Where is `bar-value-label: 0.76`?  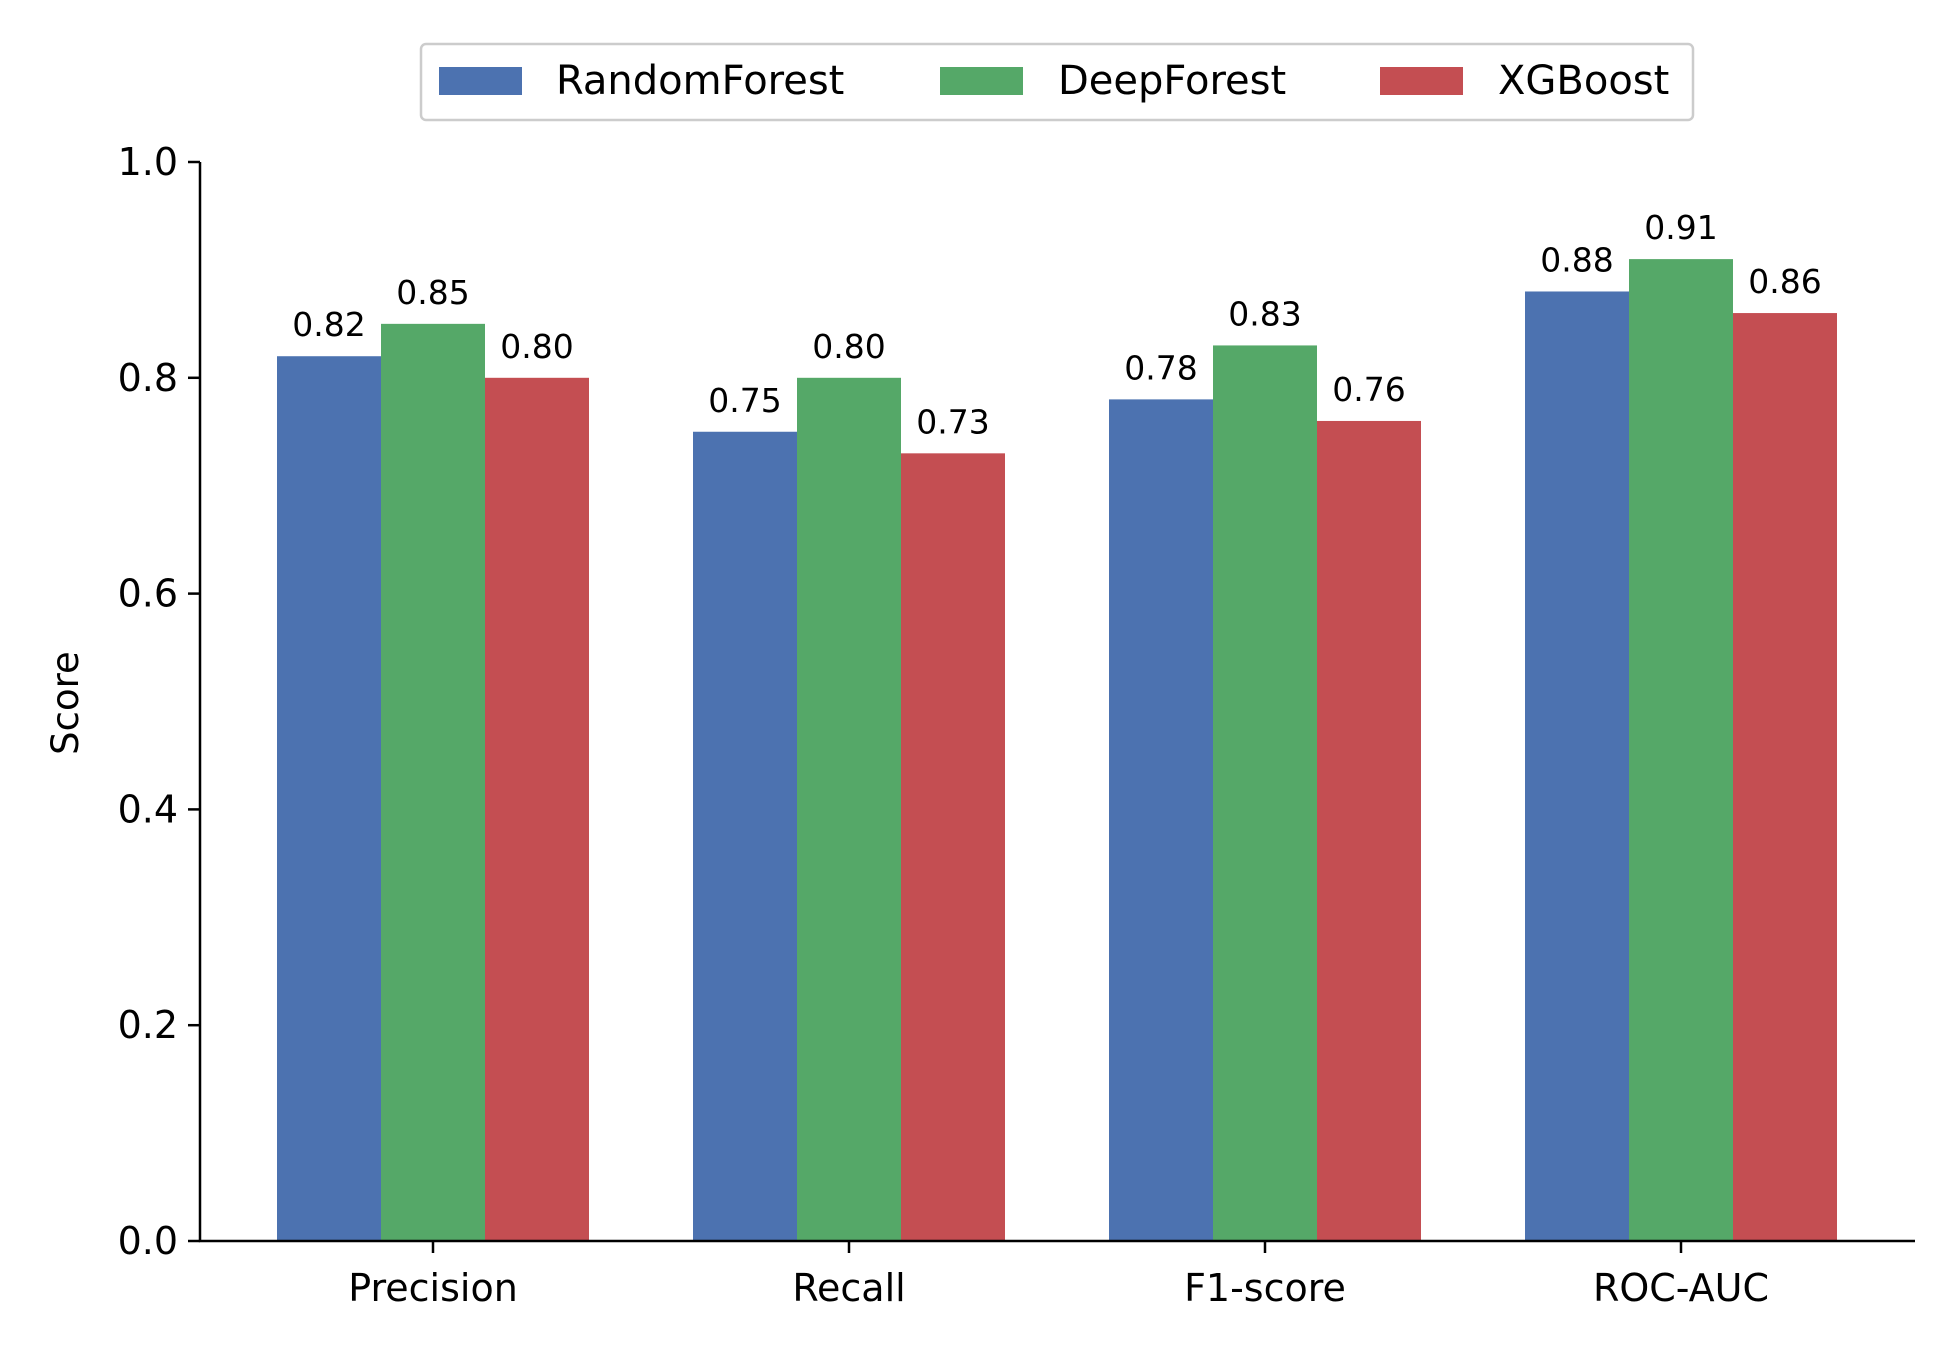
bar-value-label: 0.76 is located at coordinates (1368, 389).